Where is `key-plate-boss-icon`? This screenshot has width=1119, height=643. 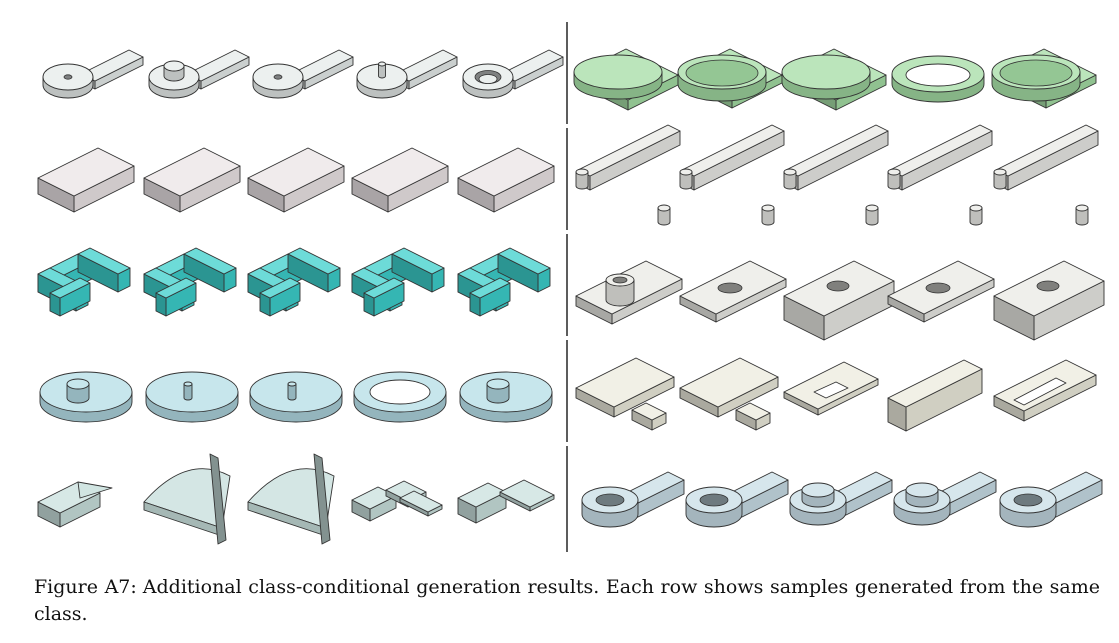
key-plate-boss-icon is located at coordinates (199, 74).